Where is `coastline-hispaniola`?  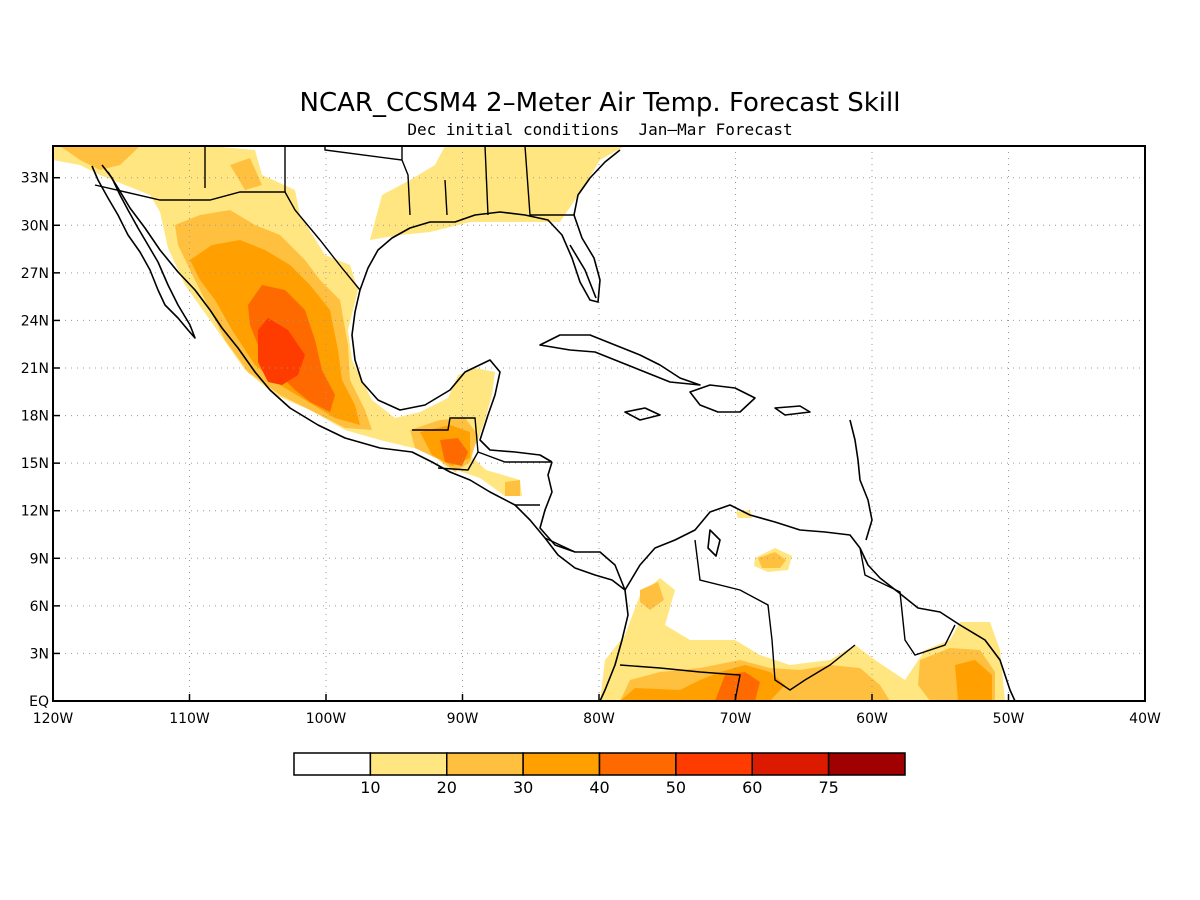 coastline-hispaniola is located at coordinates (722, 398).